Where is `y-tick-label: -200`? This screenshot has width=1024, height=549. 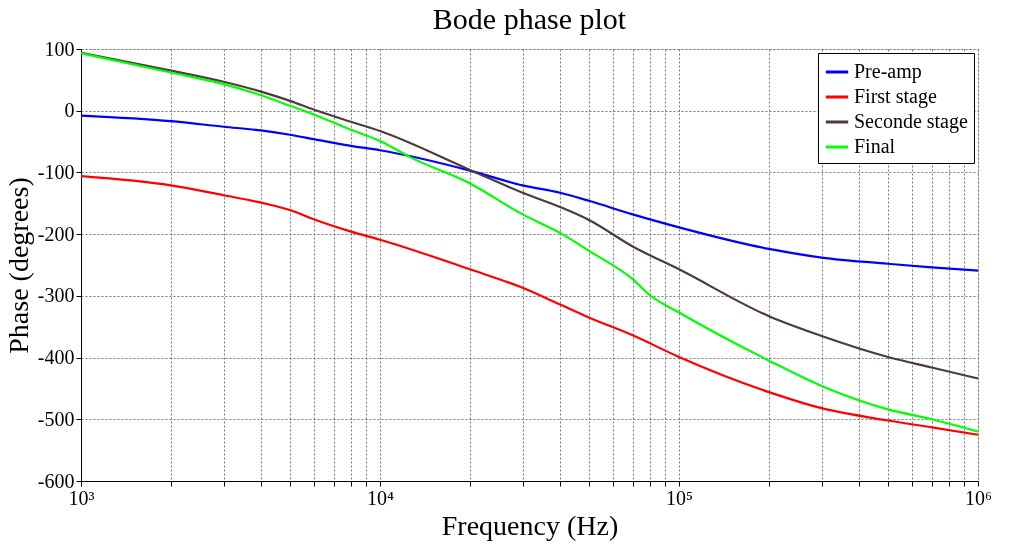
y-tick-label: -200 is located at coordinates (56, 233).